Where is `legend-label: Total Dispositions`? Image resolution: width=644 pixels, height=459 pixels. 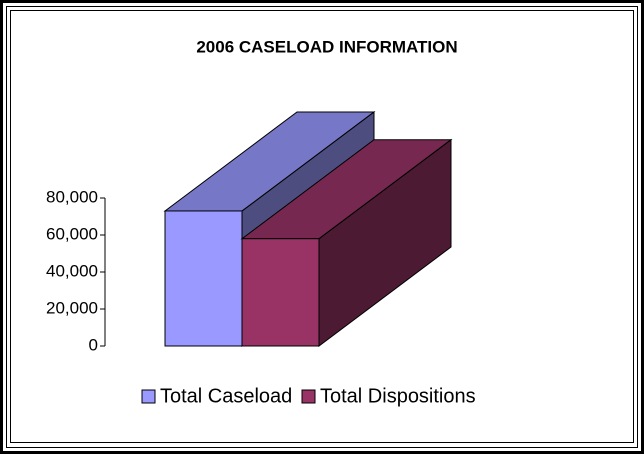
legend-label: Total Dispositions is located at coordinates (398, 396).